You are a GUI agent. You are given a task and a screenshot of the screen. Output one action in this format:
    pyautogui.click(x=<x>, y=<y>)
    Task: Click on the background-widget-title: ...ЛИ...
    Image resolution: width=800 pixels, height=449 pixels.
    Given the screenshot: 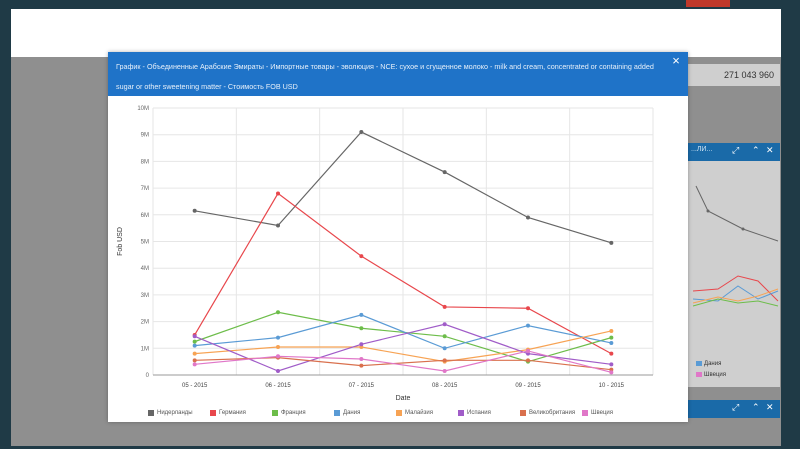 What is the action you would take?
    pyautogui.click(x=702, y=149)
    